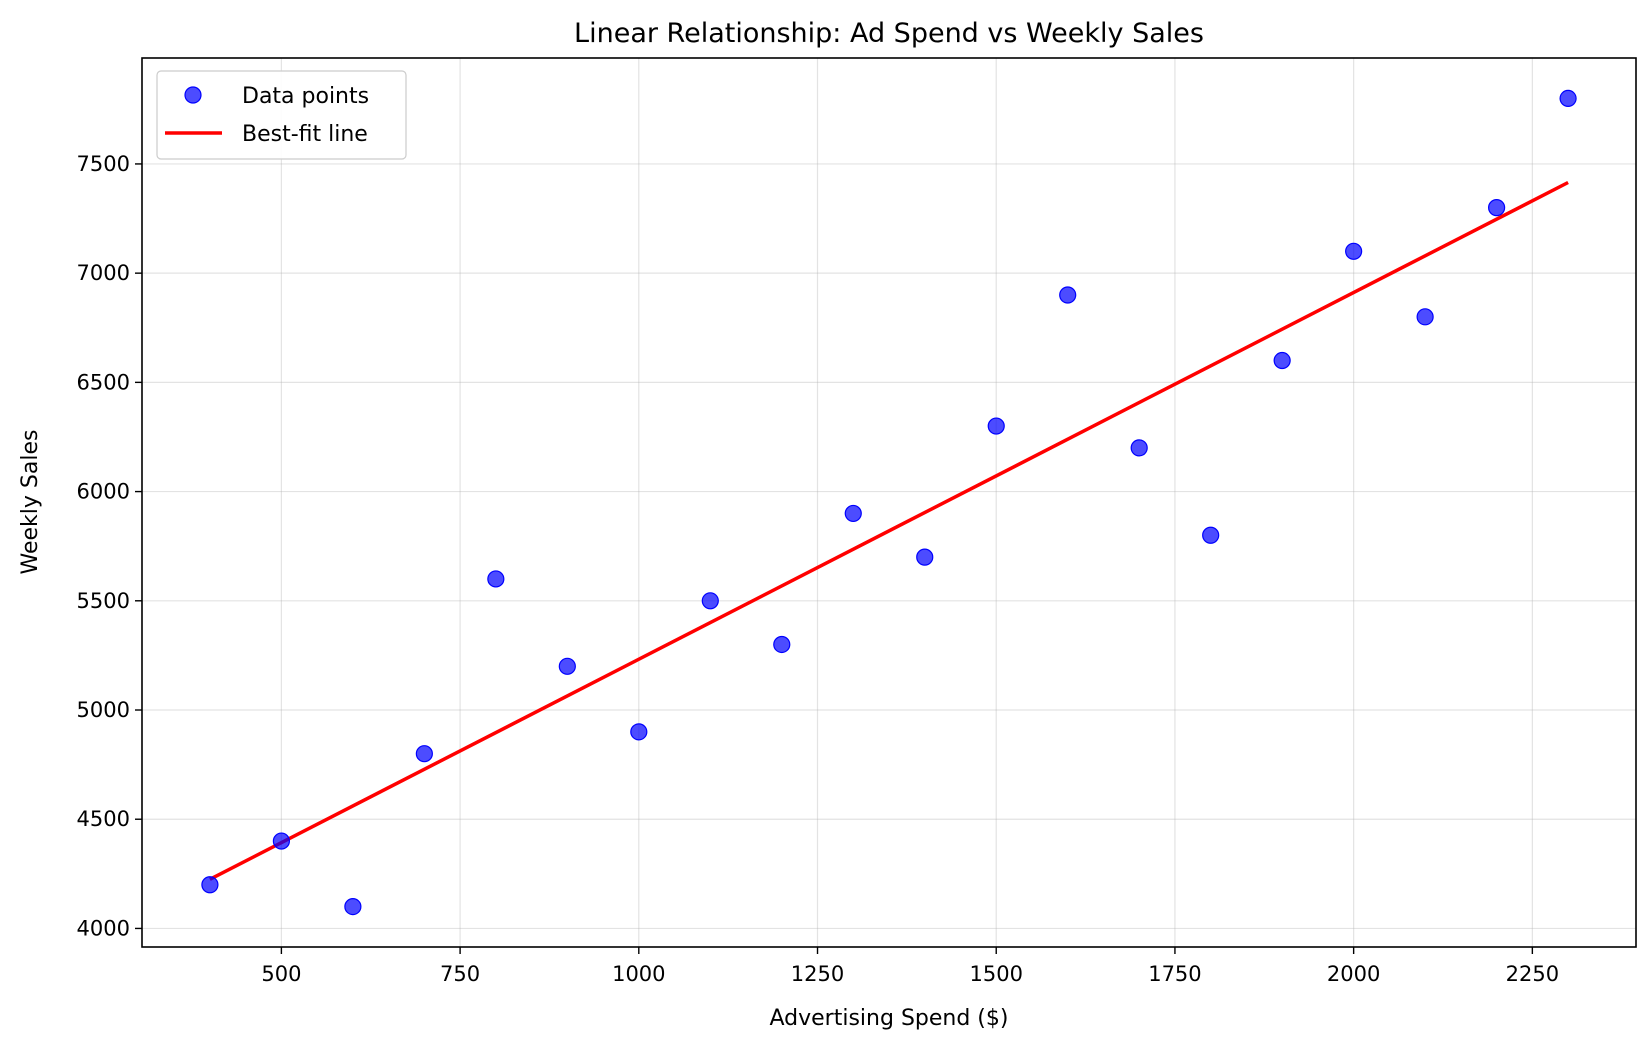 This screenshot has height=1046, width=1649. I want to click on y-tick-label: 4500, so click(103, 819).